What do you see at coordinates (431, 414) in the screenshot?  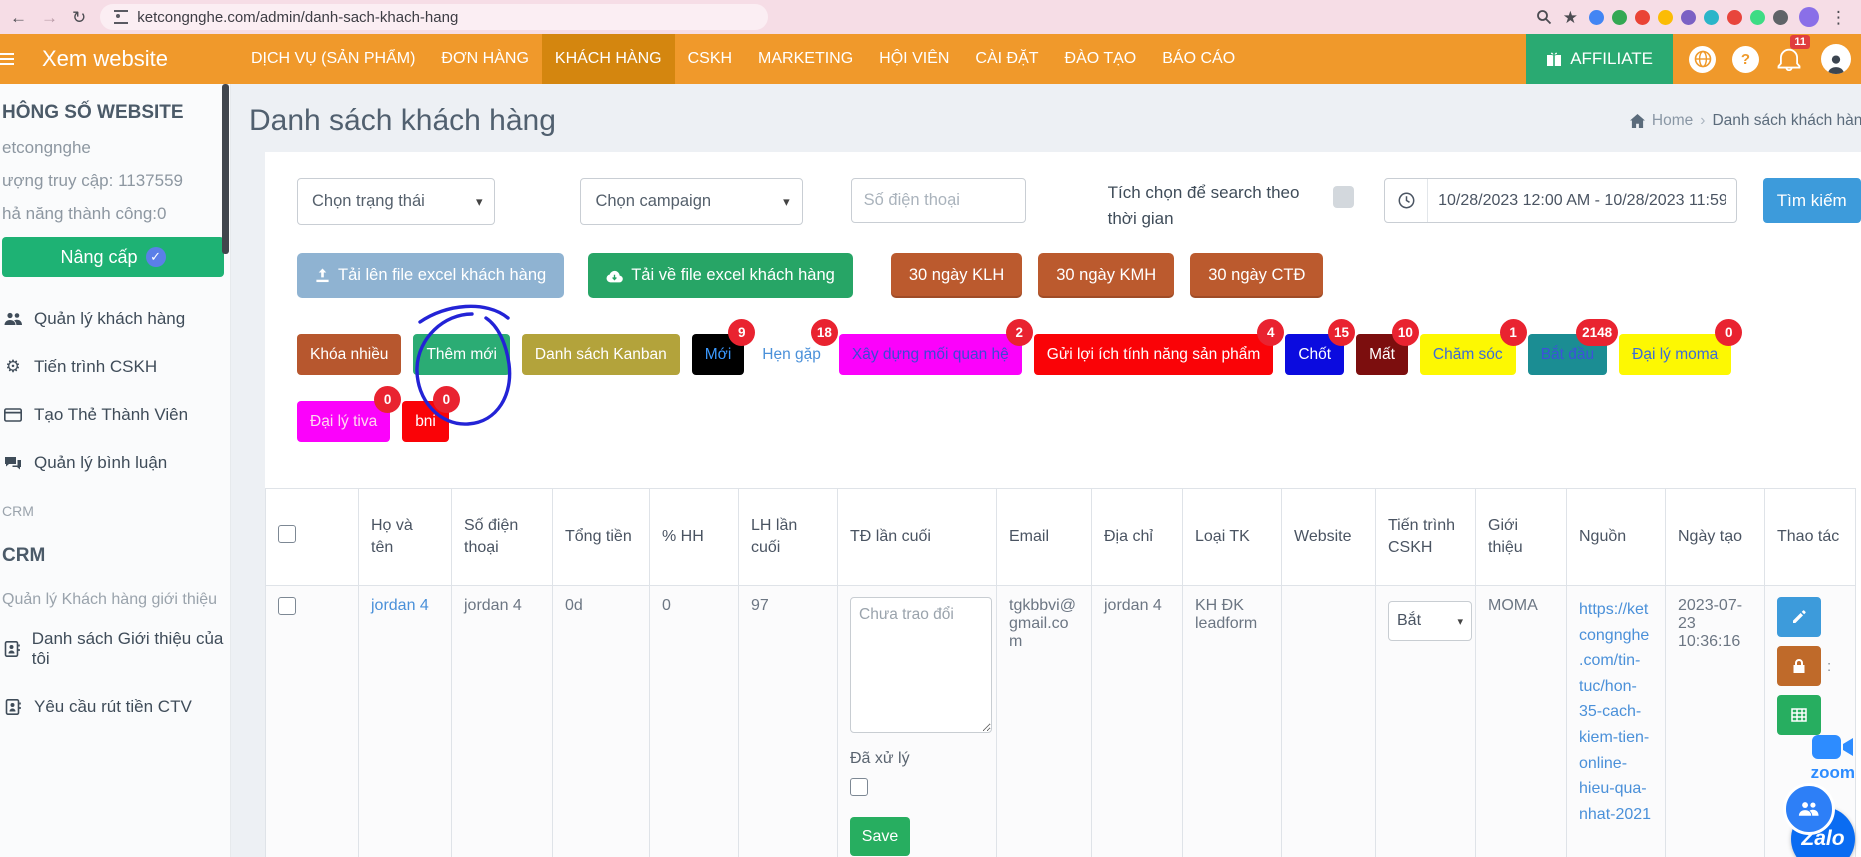 I see `status-button-bni: bni 0` at bounding box center [431, 414].